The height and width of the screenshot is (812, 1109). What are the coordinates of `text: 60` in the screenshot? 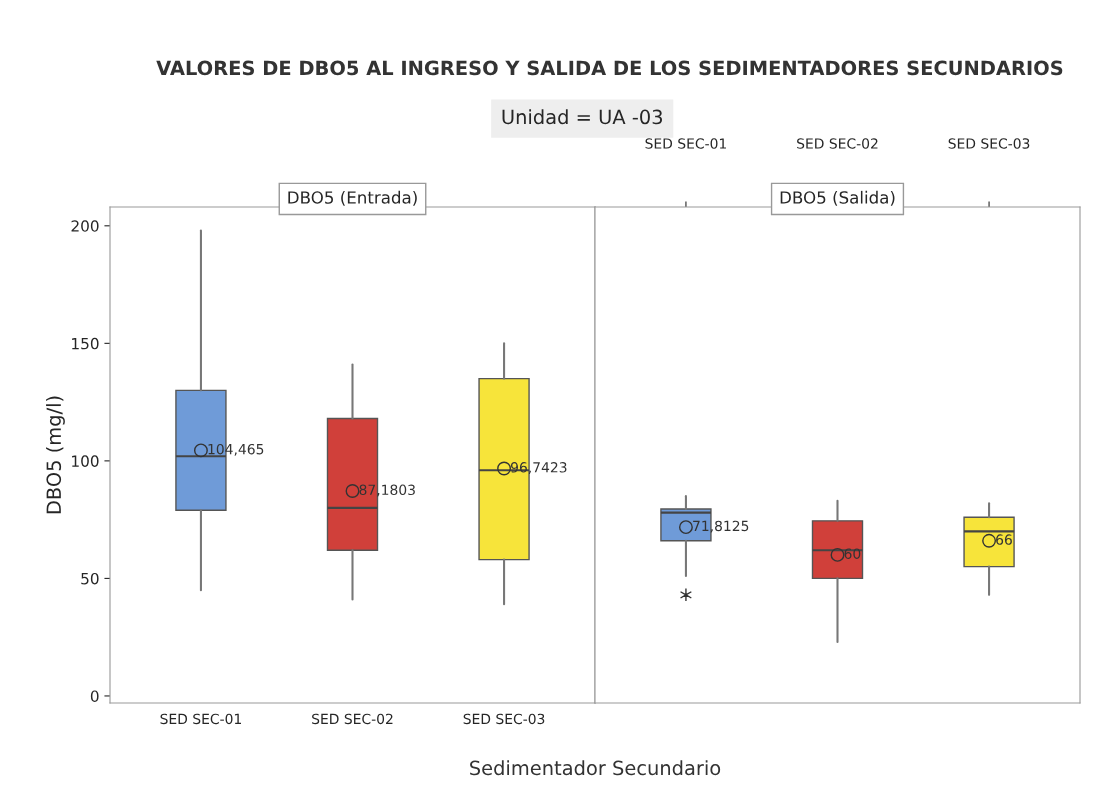 It's located at (852, 553).